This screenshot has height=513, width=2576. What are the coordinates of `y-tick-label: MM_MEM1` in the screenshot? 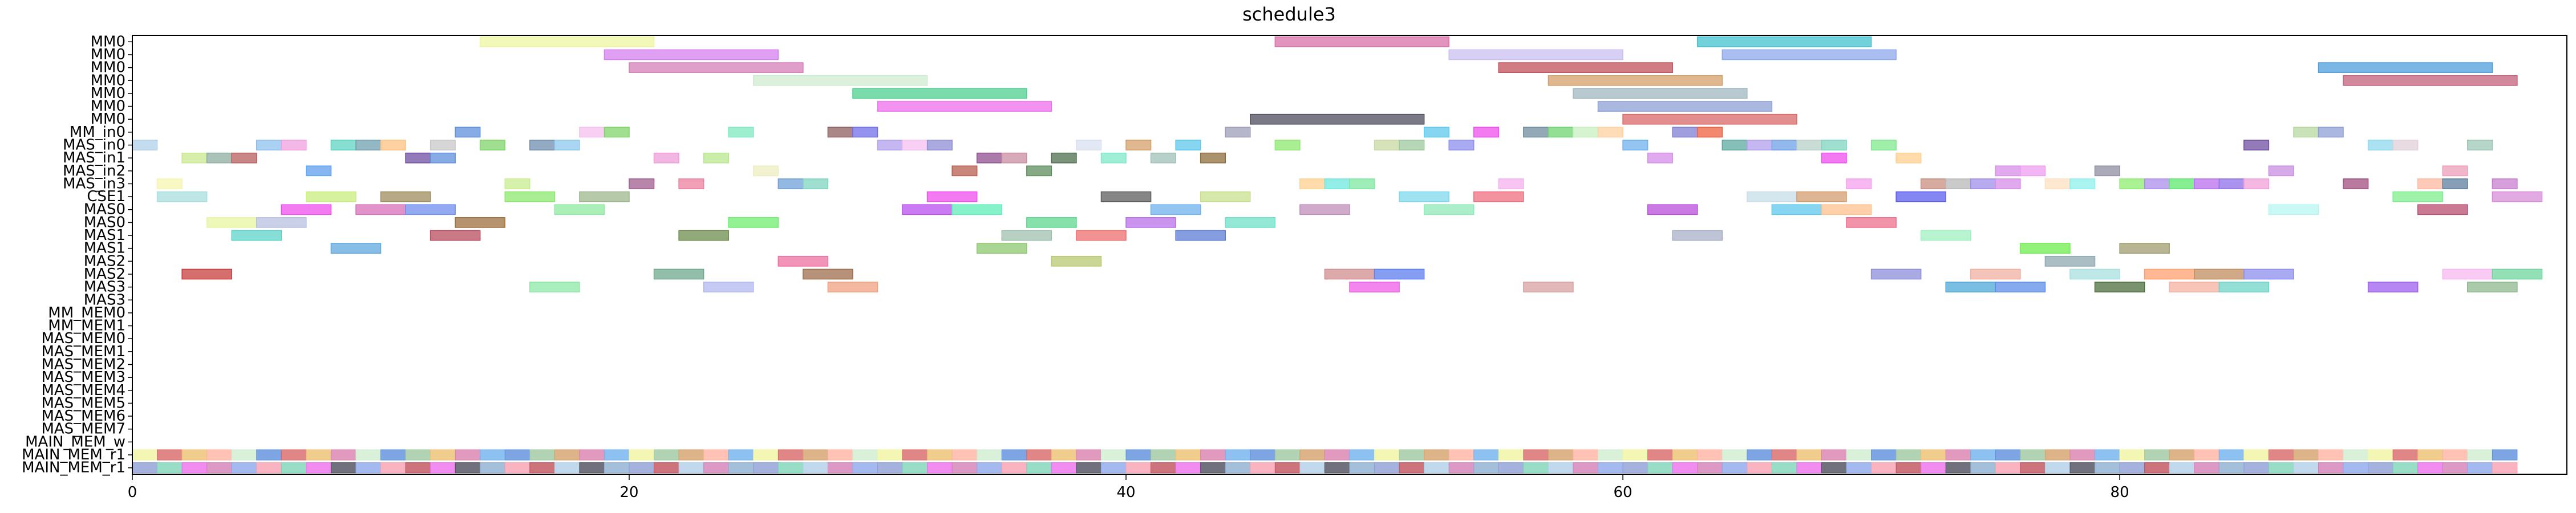 It's located at (86, 326).